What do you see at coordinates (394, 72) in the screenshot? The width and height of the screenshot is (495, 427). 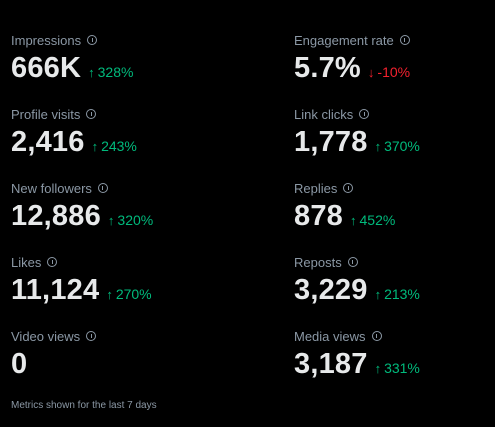 I see `metric-change-value: -10%` at bounding box center [394, 72].